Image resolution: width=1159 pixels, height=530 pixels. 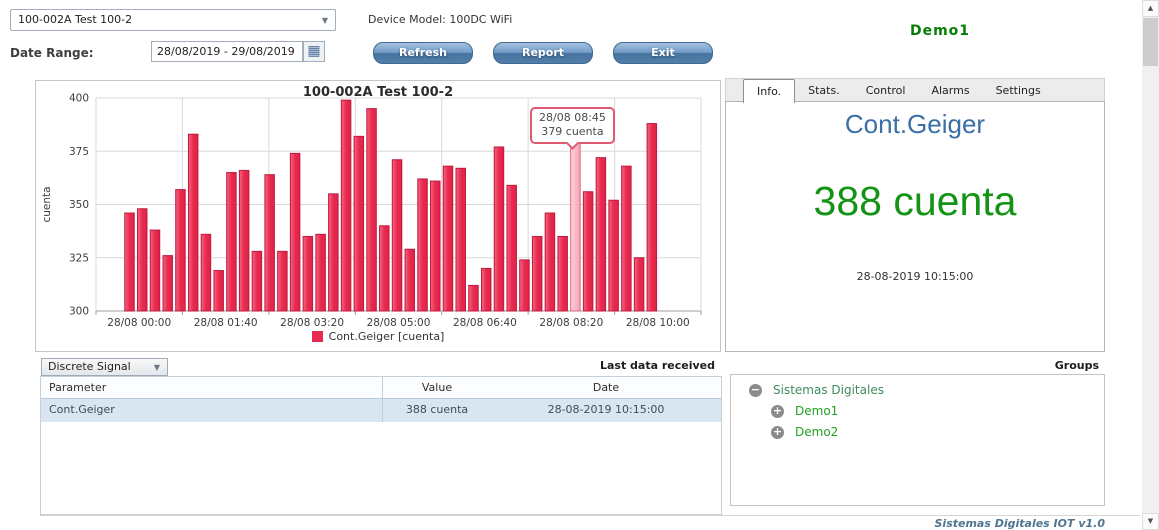 What do you see at coordinates (386, 336) in the screenshot?
I see `legend-label: Cont.Geiger [cuenta]` at bounding box center [386, 336].